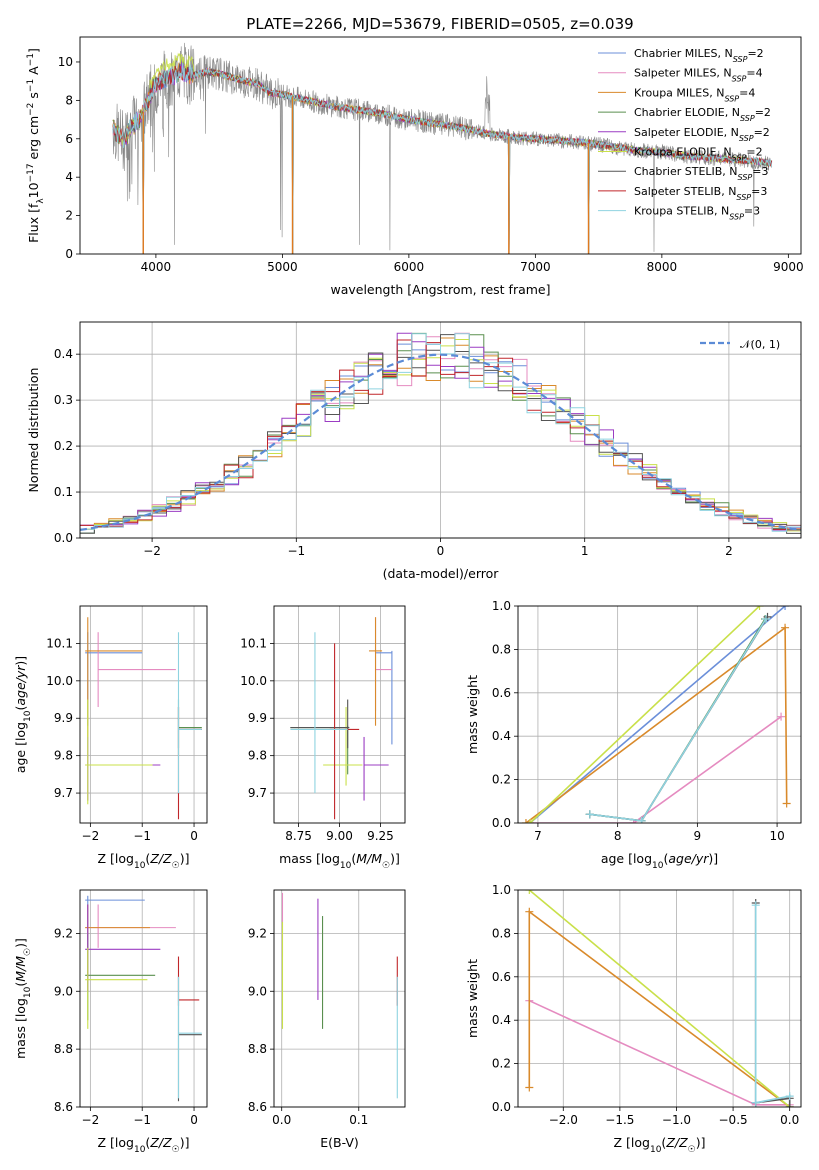  What do you see at coordinates (63, 1049) in the screenshot?
I see `y-tick-label: 8.8` at bounding box center [63, 1049].